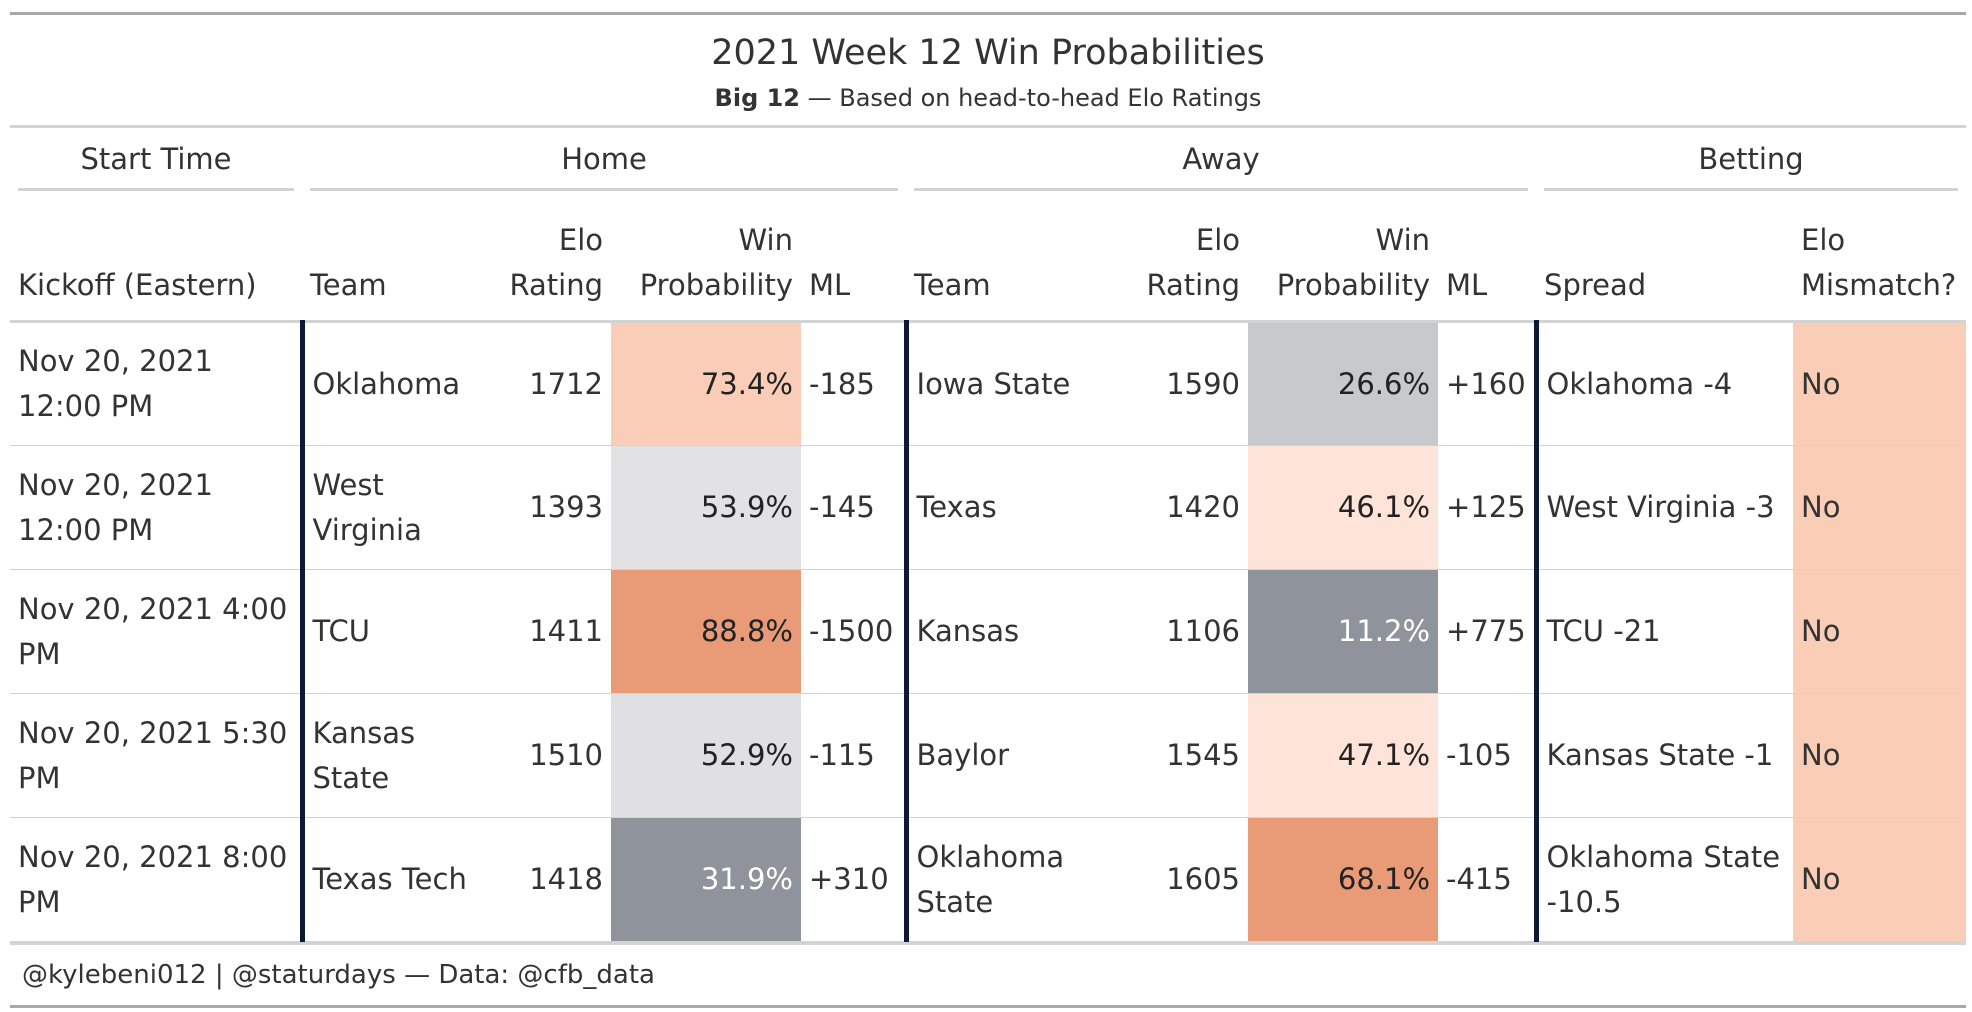  What do you see at coordinates (566, 755) in the screenshot?
I see `home-elo-cell: 1510` at bounding box center [566, 755].